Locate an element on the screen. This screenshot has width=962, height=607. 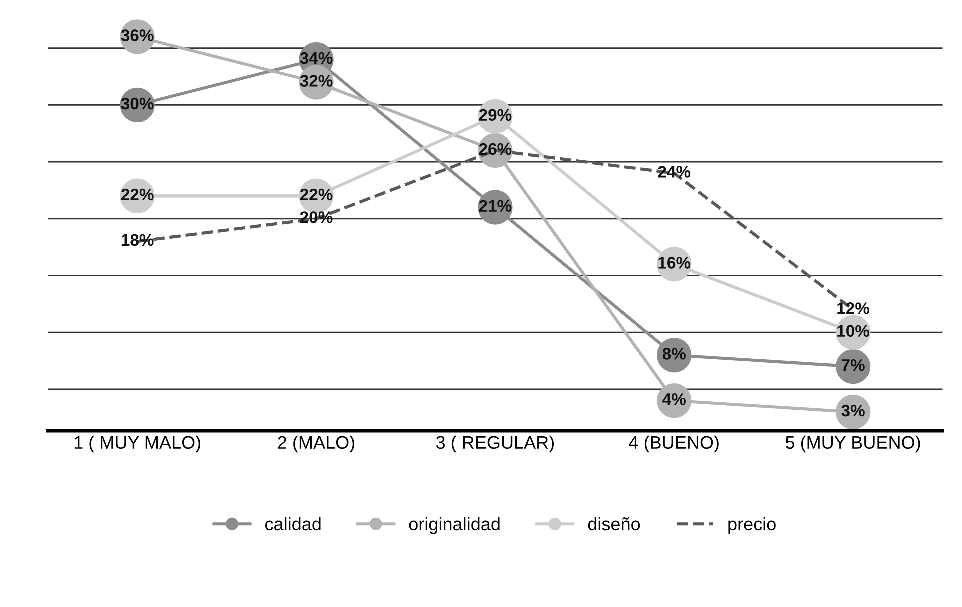
data-label: 8% is located at coordinates (674, 354).